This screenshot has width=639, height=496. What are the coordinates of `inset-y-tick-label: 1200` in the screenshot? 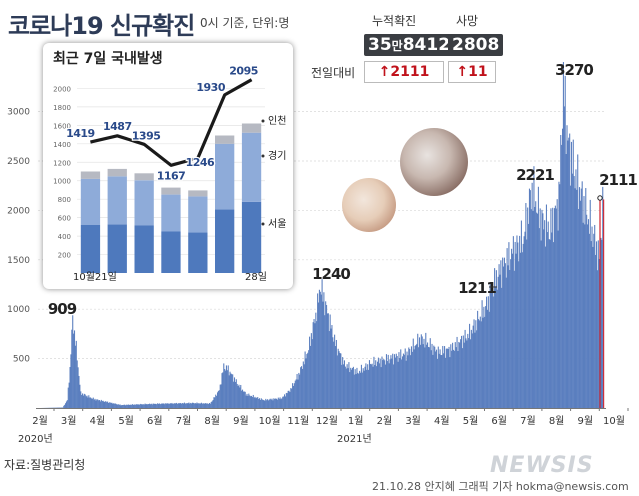 It's located at (62, 163).